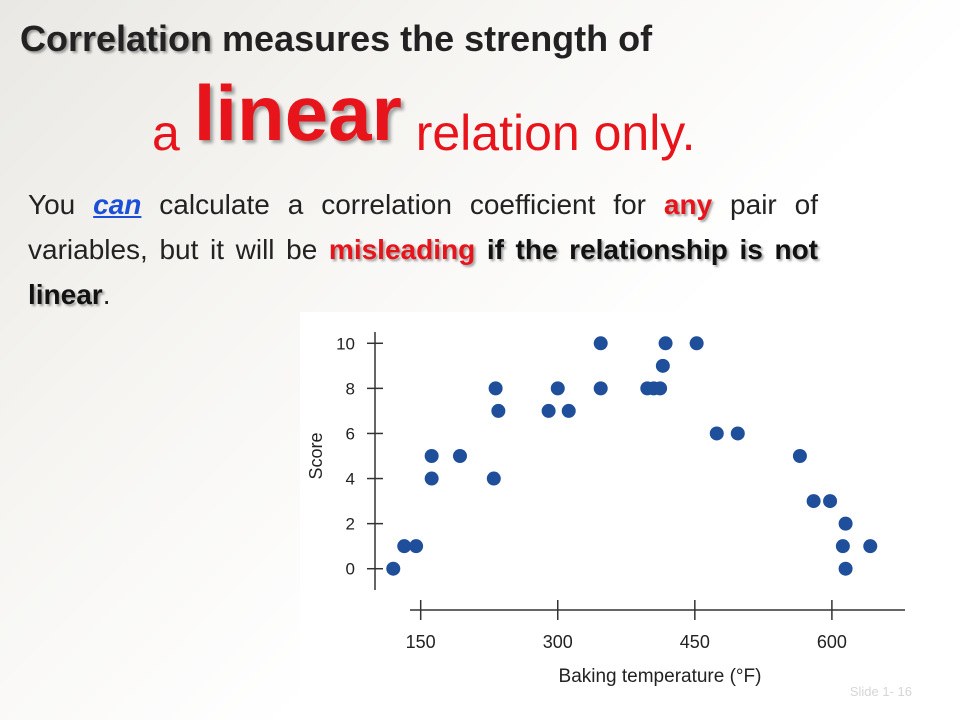 Image resolution: width=960 pixels, height=720 pixels. Describe the element at coordinates (117, 204) in the screenshot. I see `emphasis-can: can` at that location.